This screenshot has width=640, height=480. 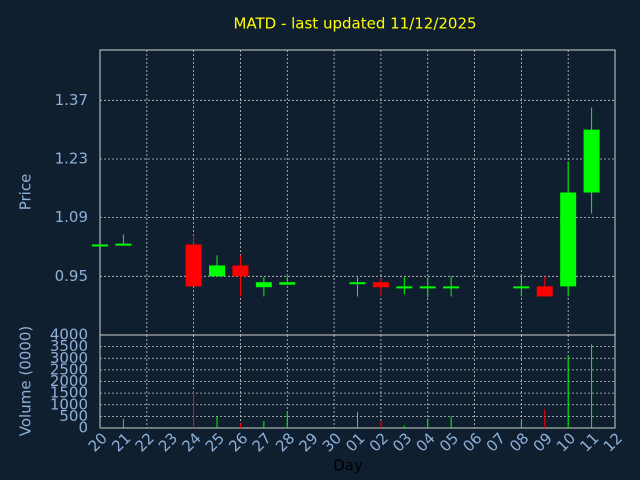 What do you see at coordinates (26, 192) in the screenshot?
I see `price-axis-label: Price` at bounding box center [26, 192].